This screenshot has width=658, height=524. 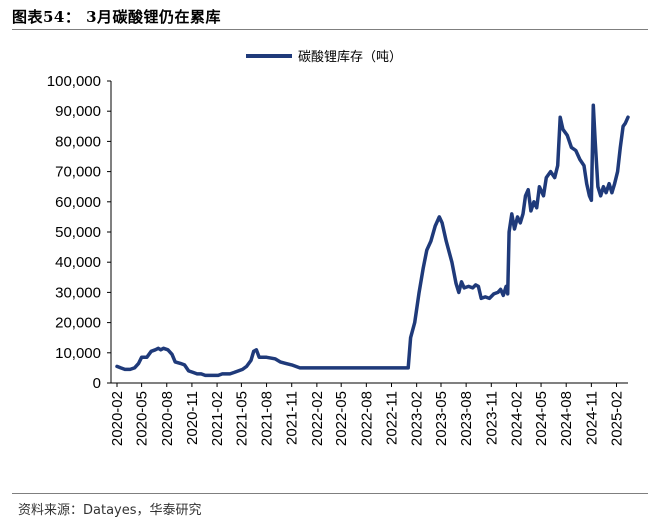 I want to click on title-divider, so click(x=330, y=29).